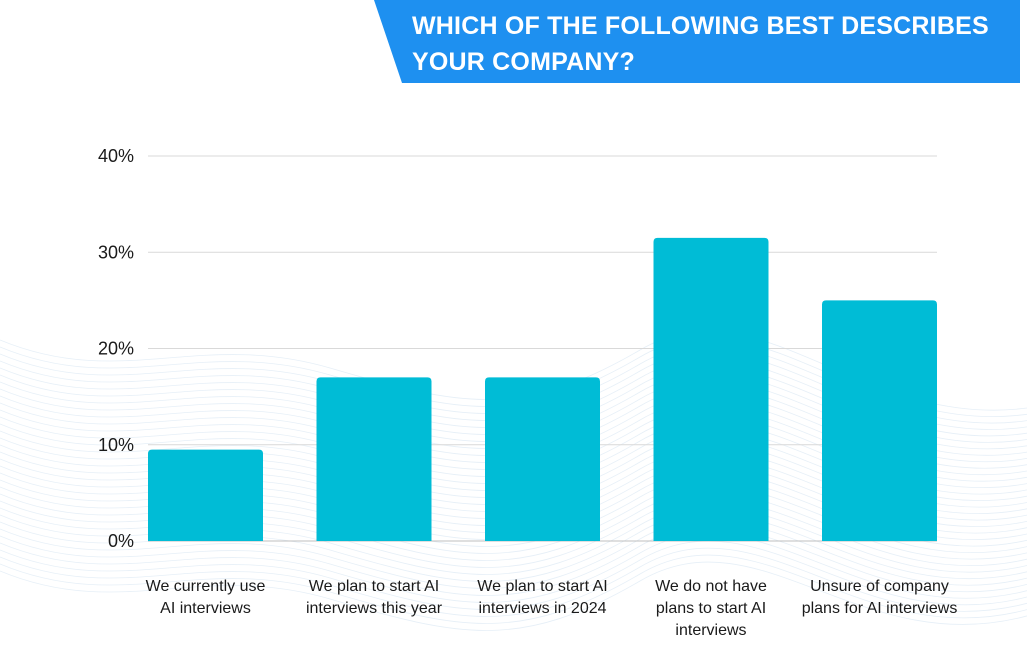 The height and width of the screenshot is (647, 1027). Describe the element at coordinates (711, 586) in the screenshot. I see `x-category-label-line: We do not have` at that location.